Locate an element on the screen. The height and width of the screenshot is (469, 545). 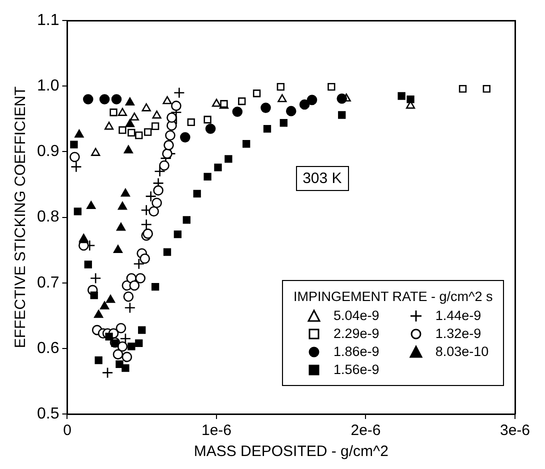
y-tick-label: 1.0 is located at coordinates (48, 86).